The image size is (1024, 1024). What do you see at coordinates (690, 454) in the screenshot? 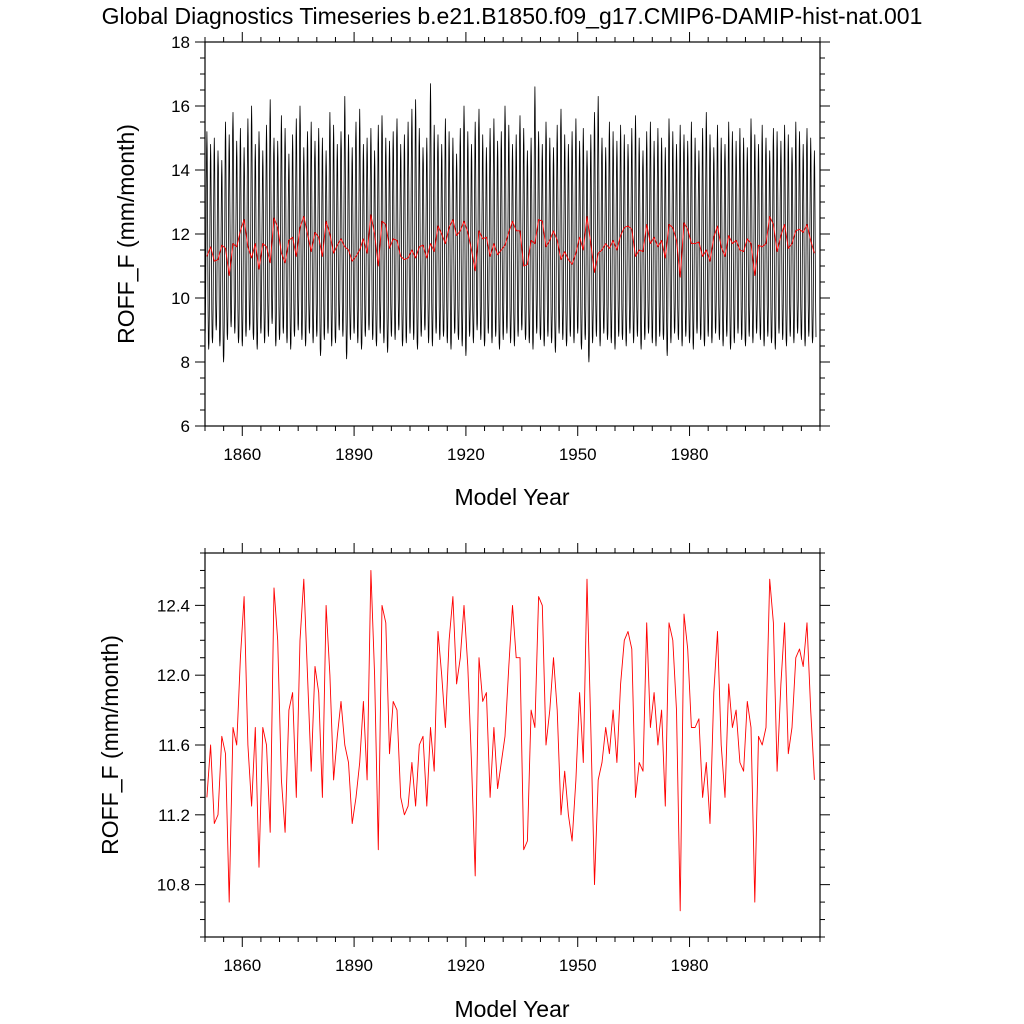
I see `x-tick-label-top-1980: 1980` at bounding box center [690, 454].